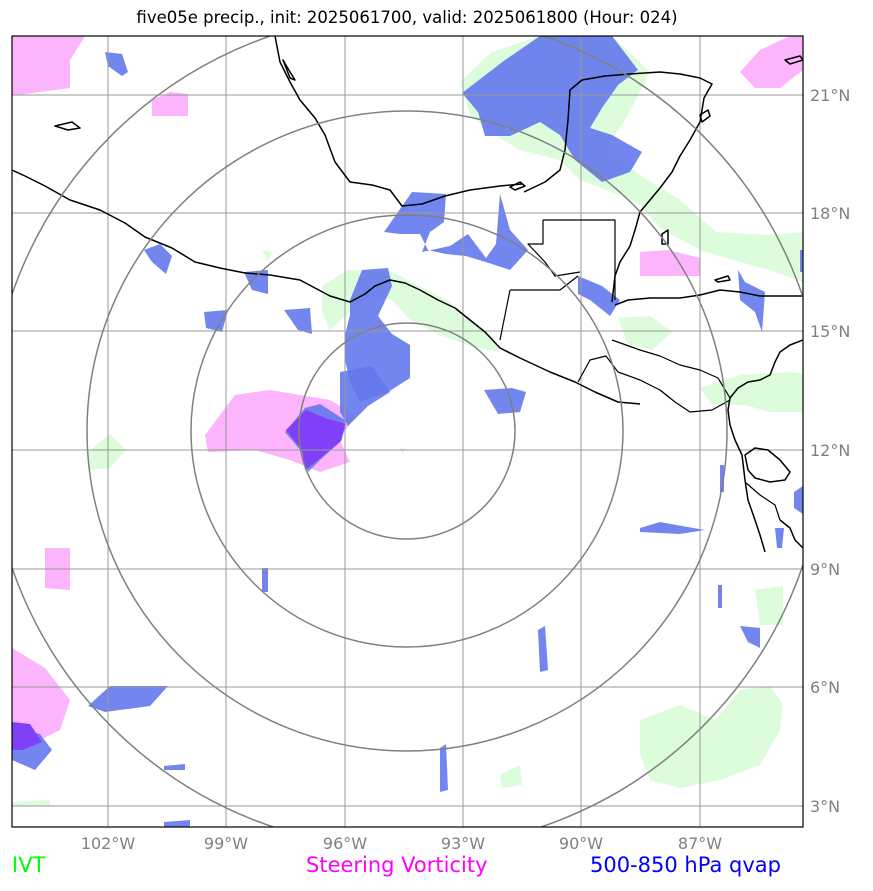  I want to click on lon-label: 90°W, so click(581, 843).